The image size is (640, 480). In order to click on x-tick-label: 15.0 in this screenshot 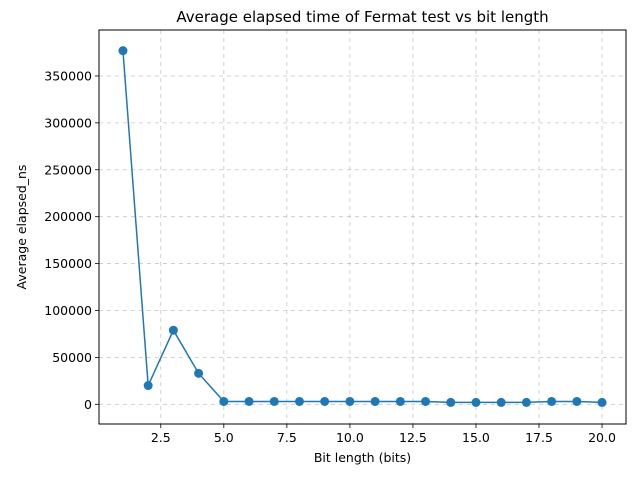, I will do `click(476, 437)`.